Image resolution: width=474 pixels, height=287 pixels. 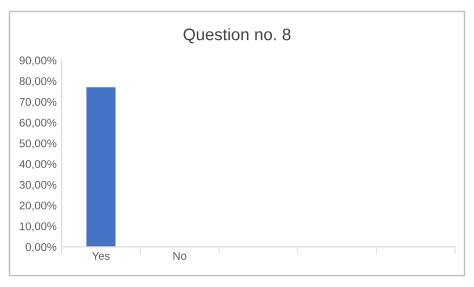 I want to click on y-tick-label: 50,00%, so click(x=38, y=144).